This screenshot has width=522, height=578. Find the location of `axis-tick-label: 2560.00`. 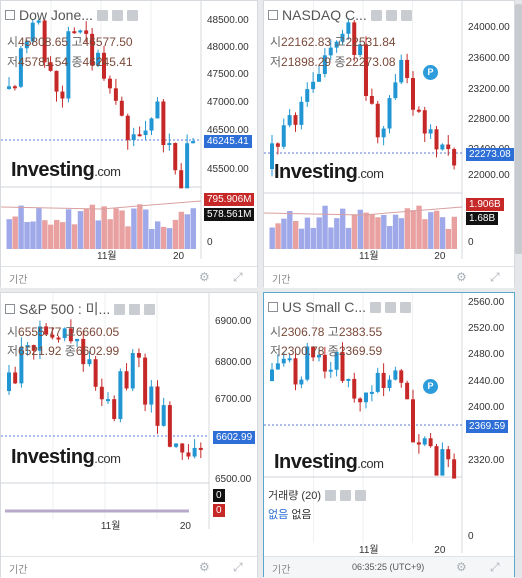

axis-tick-label: 2560.00 is located at coordinates (486, 302).